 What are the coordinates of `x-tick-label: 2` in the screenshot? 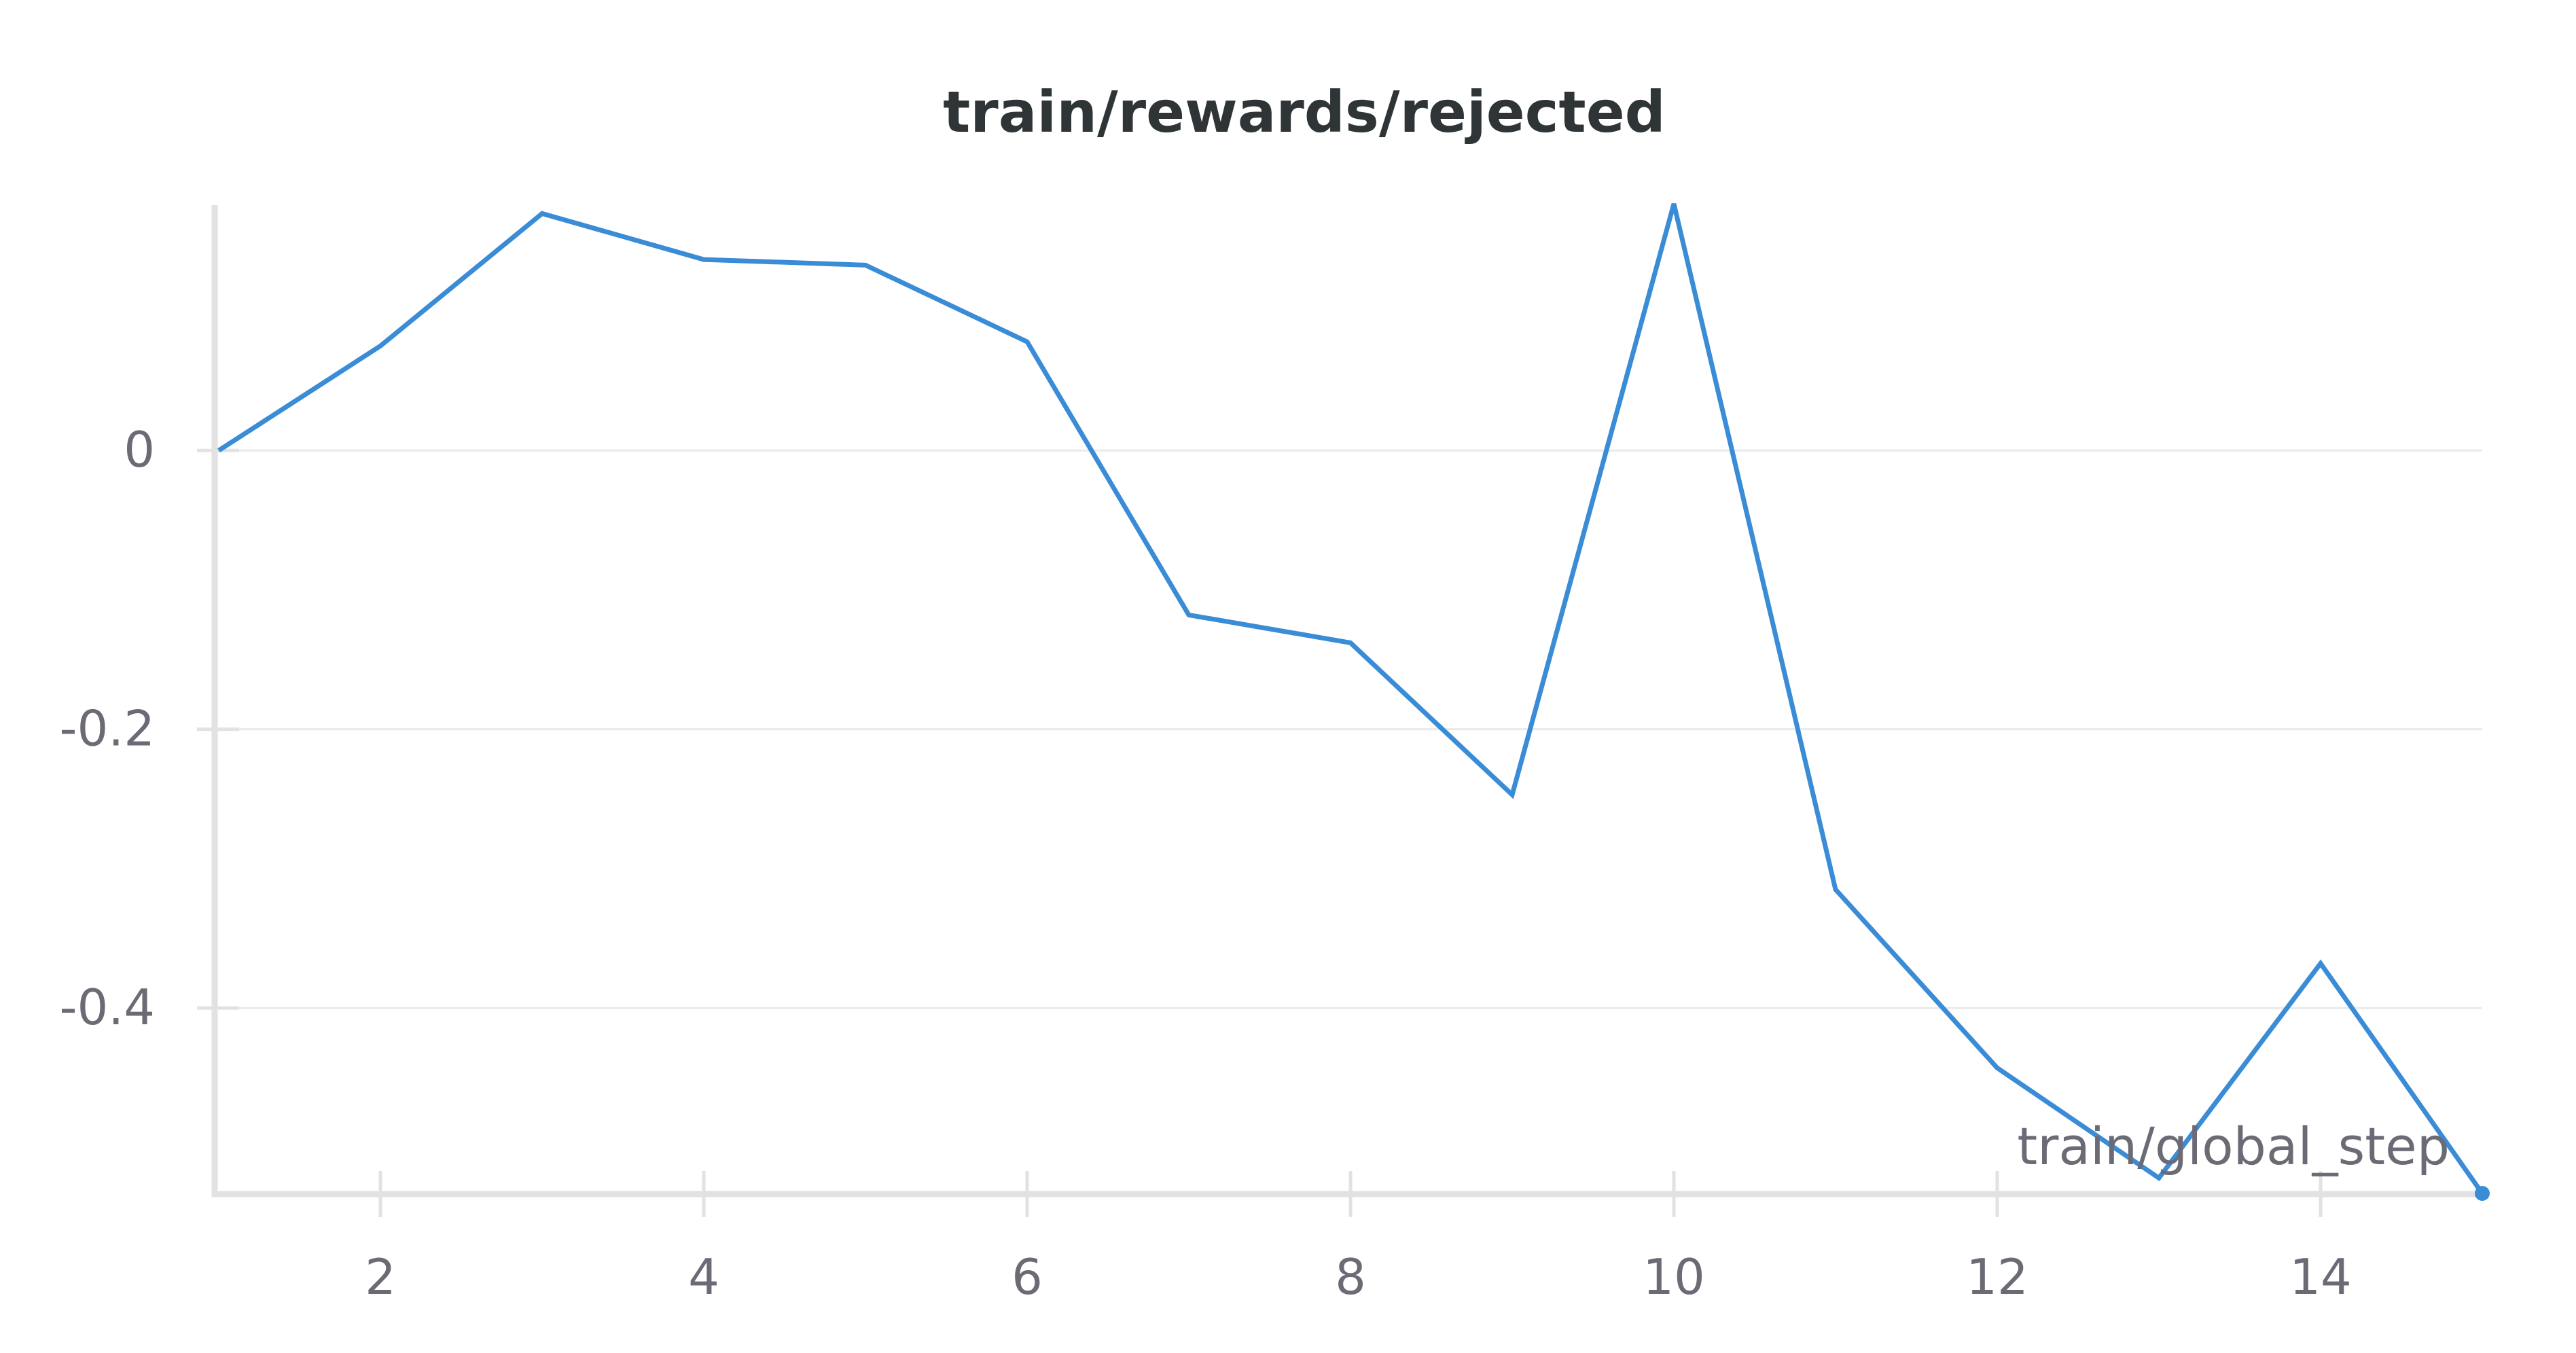 It's located at (381, 1276).